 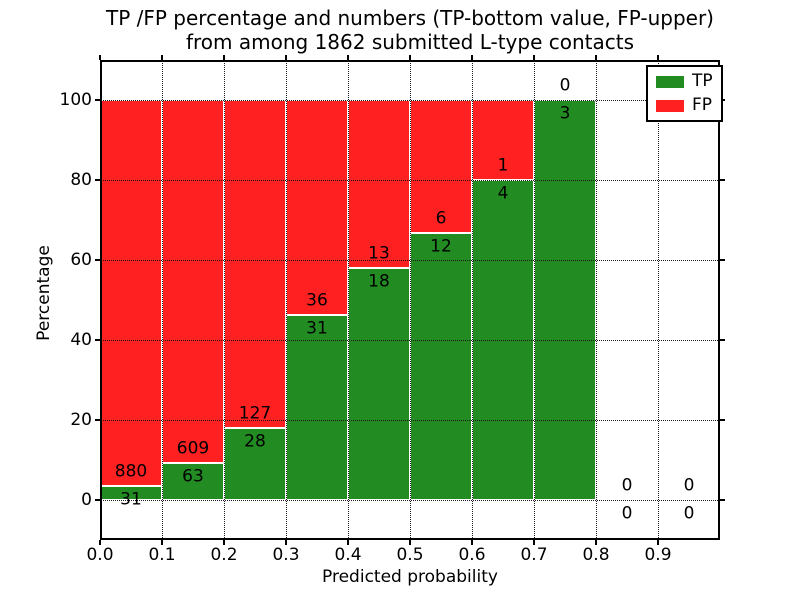 I want to click on legend-entry-tp: TP, so click(x=684, y=81).